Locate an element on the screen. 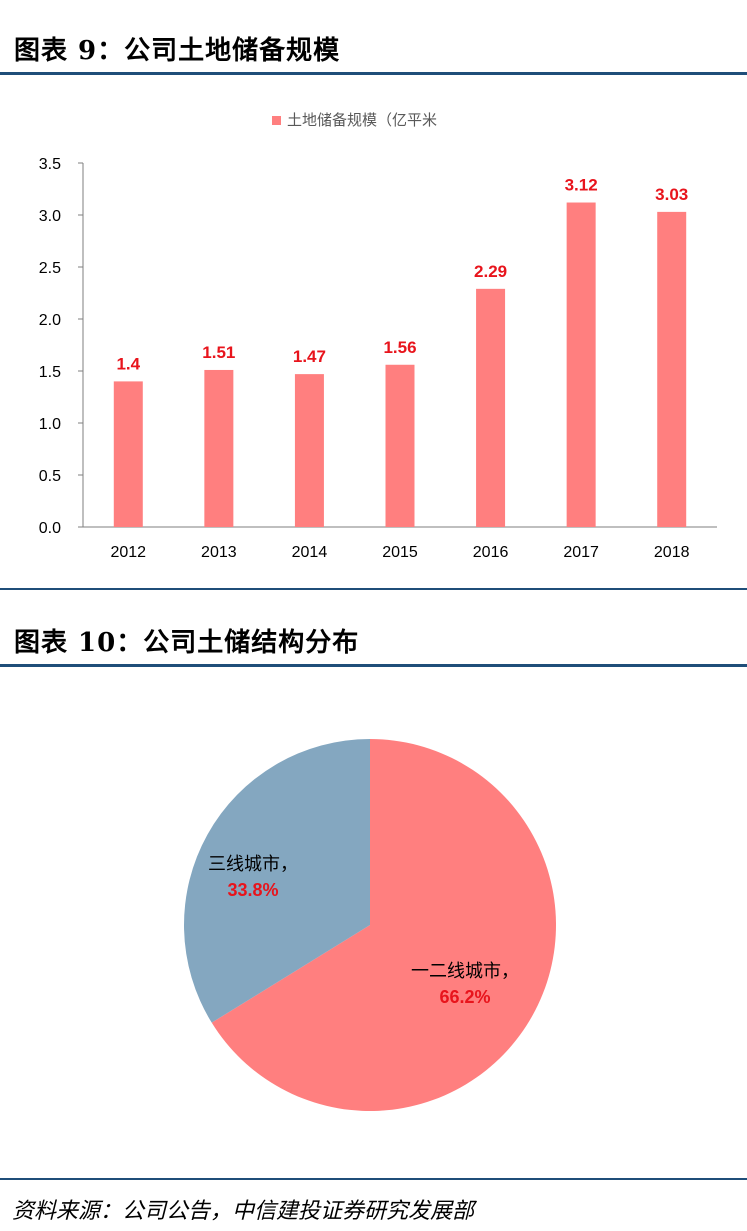  x-tick-label: 2015 is located at coordinates (400, 552).